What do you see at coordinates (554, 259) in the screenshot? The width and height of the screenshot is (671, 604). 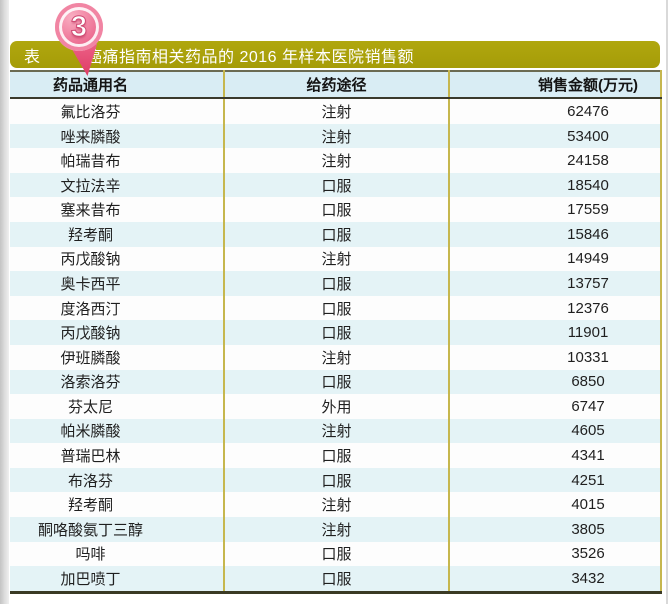 I see `cell-sales-amount: 14949` at bounding box center [554, 259].